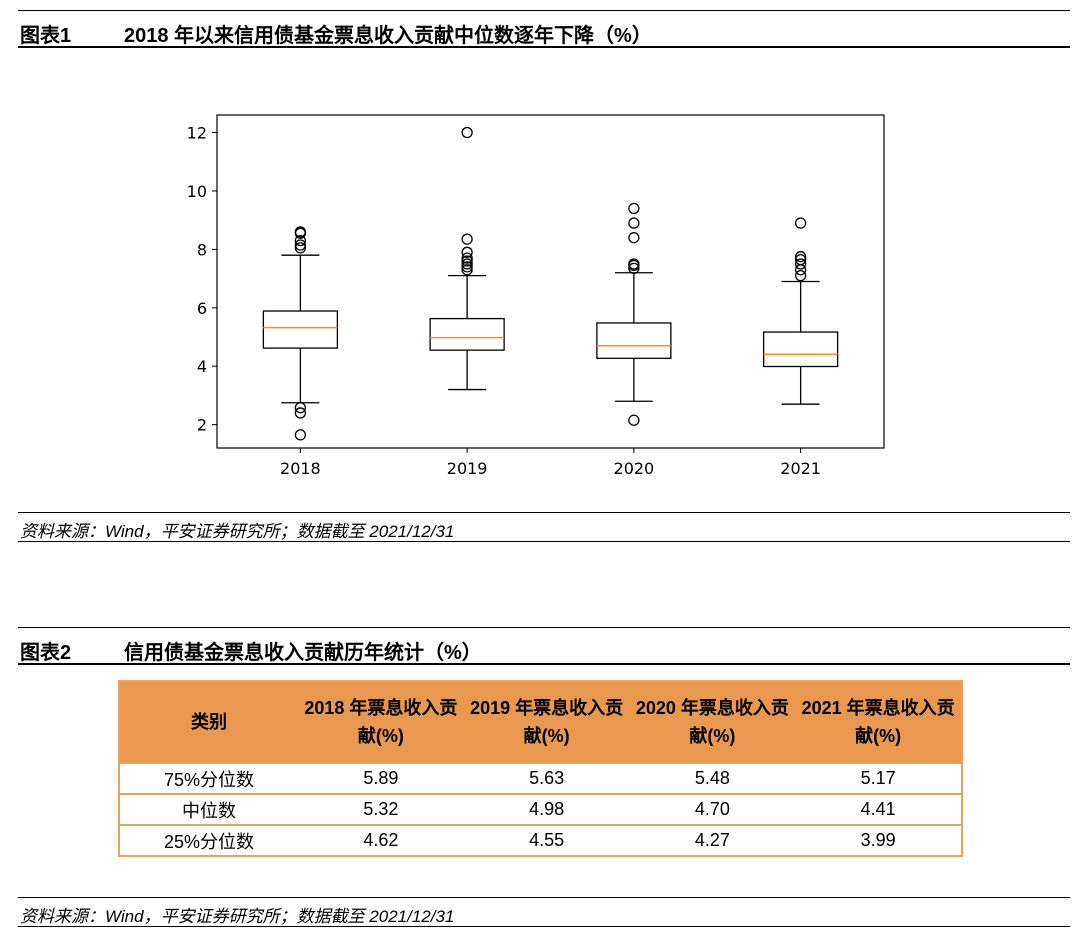 The width and height of the screenshot is (1080, 937). Describe the element at coordinates (381, 778) in the screenshot. I see `table-cell: 5.89` at that location.